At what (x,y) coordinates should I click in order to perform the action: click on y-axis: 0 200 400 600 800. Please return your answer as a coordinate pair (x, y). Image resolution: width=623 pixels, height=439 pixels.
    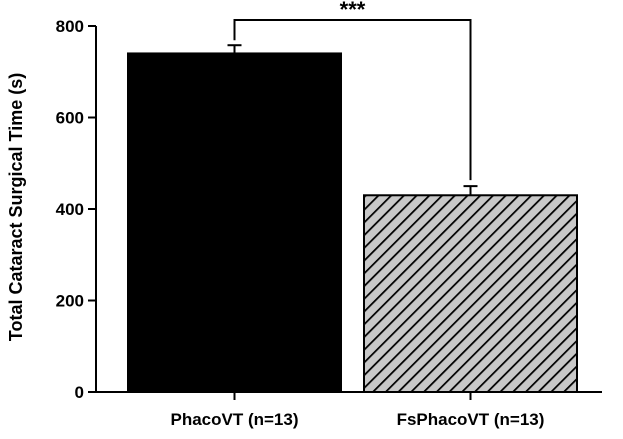
    Looking at the image, I should click on (76, 209).